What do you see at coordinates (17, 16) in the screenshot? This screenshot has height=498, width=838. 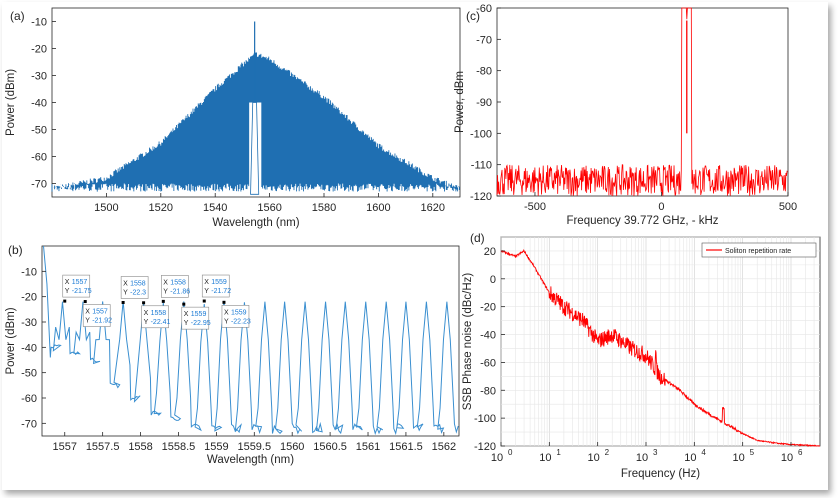 I see `panel-label: (a)` at bounding box center [17, 16].